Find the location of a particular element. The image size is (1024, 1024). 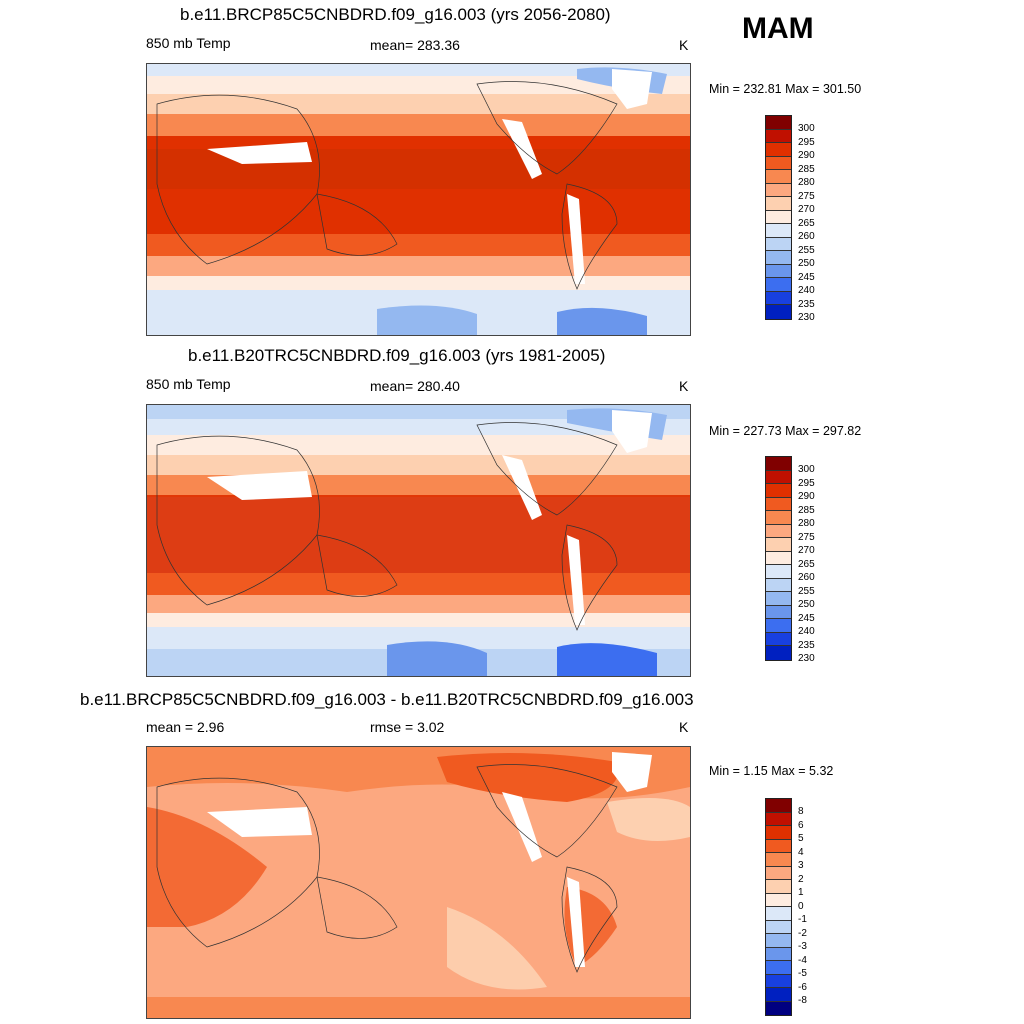

panel3-andes-mask is located at coordinates (576, 922).